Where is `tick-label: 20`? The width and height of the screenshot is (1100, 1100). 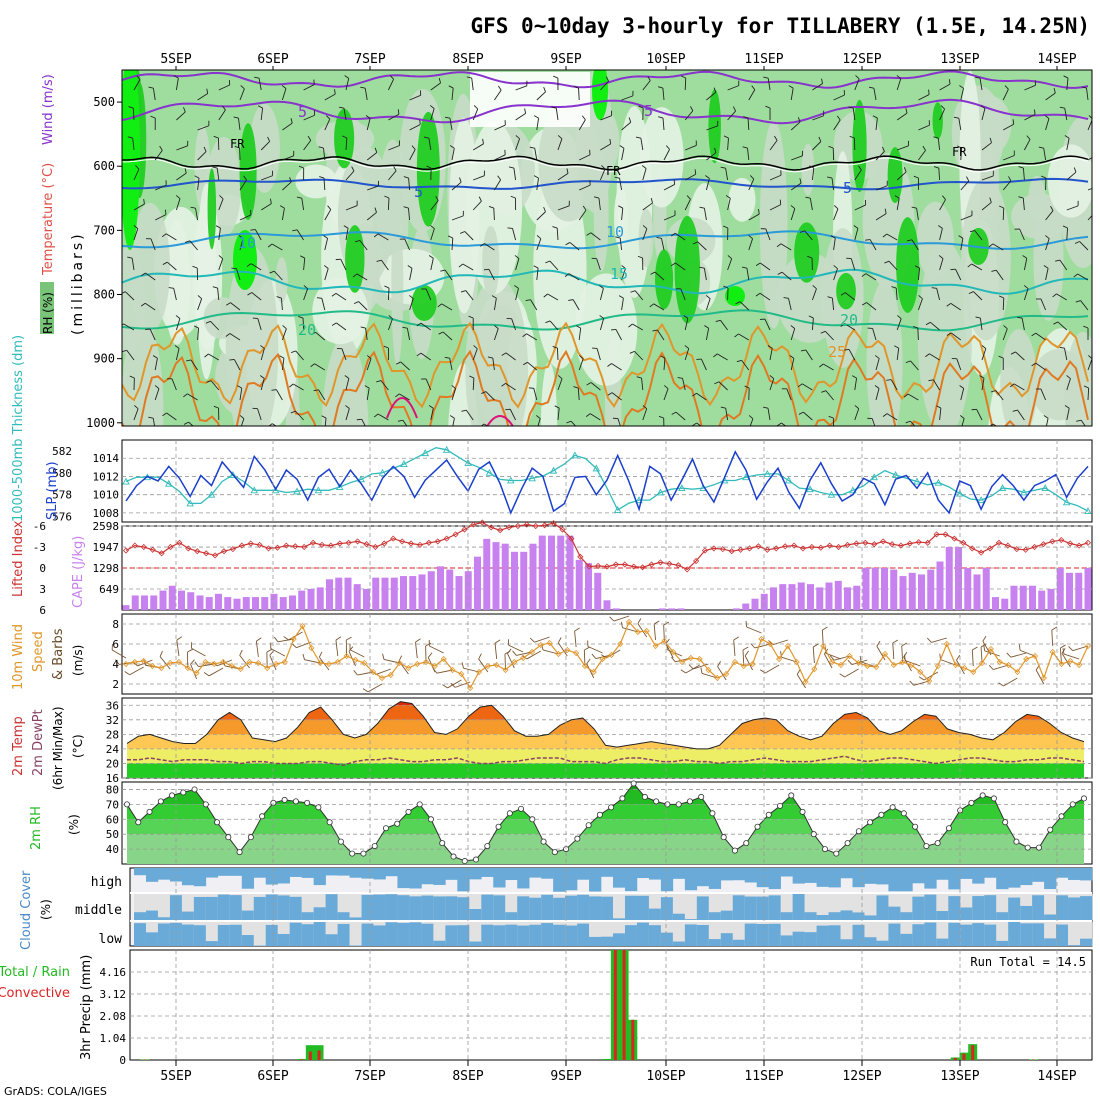
tick-label: 20 is located at coordinates (112, 763).